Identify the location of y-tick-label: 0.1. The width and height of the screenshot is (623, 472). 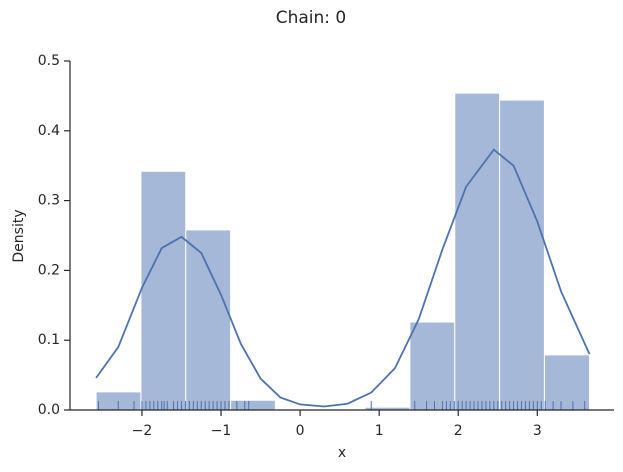
(49, 340).